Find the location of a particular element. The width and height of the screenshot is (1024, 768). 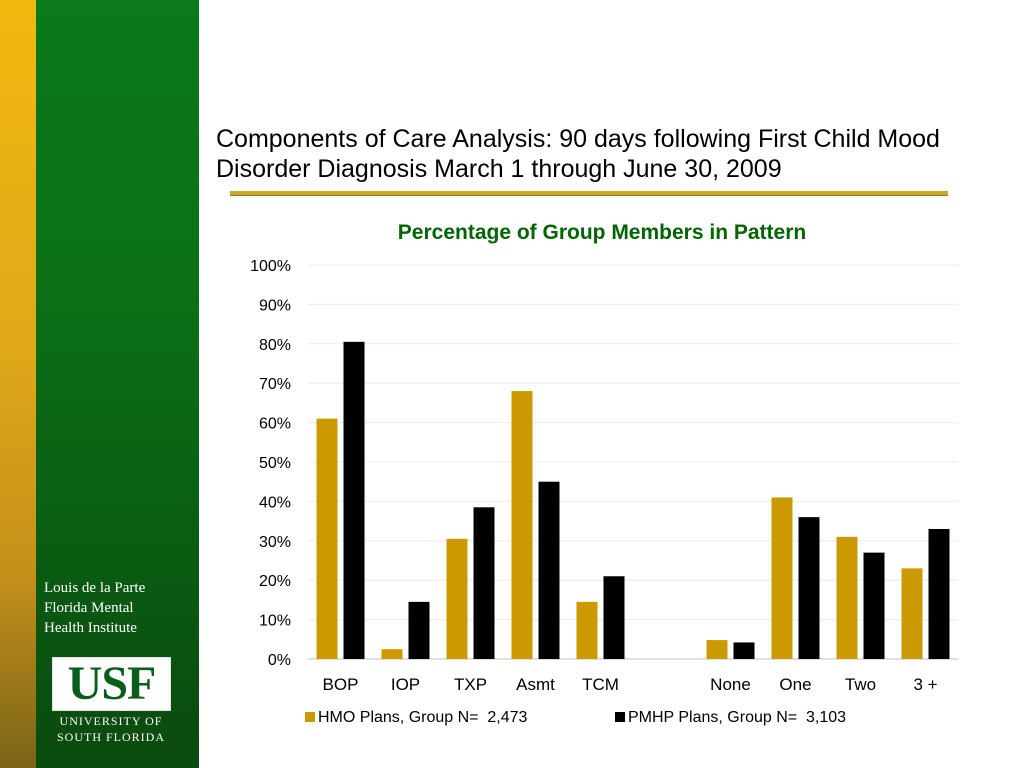

y-tick-label: 100% is located at coordinates (270, 266).